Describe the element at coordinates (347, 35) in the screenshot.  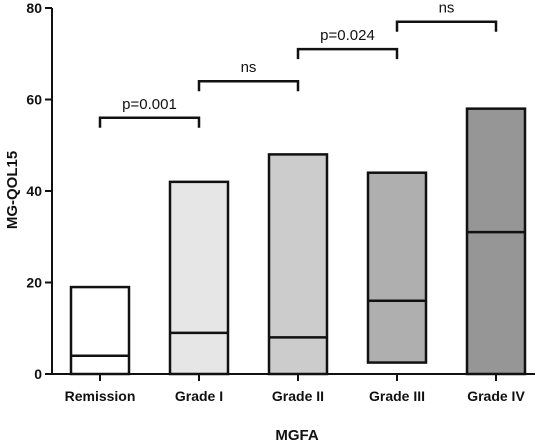
I see `significance-label: p=0.024` at that location.